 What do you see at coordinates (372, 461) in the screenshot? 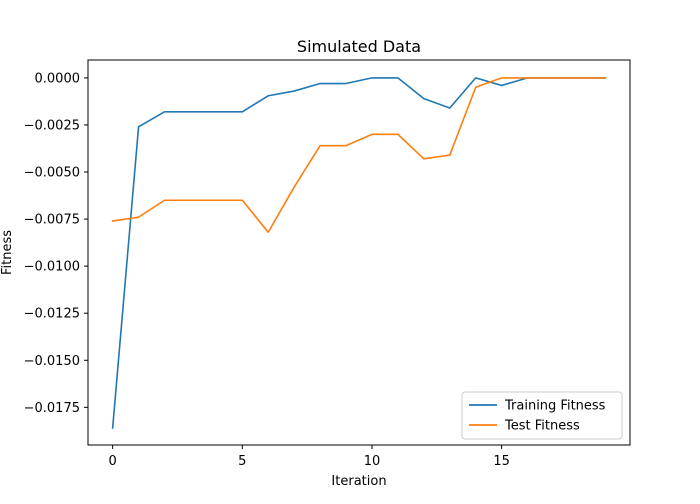
I see `x-tick-label: 10` at bounding box center [372, 461].